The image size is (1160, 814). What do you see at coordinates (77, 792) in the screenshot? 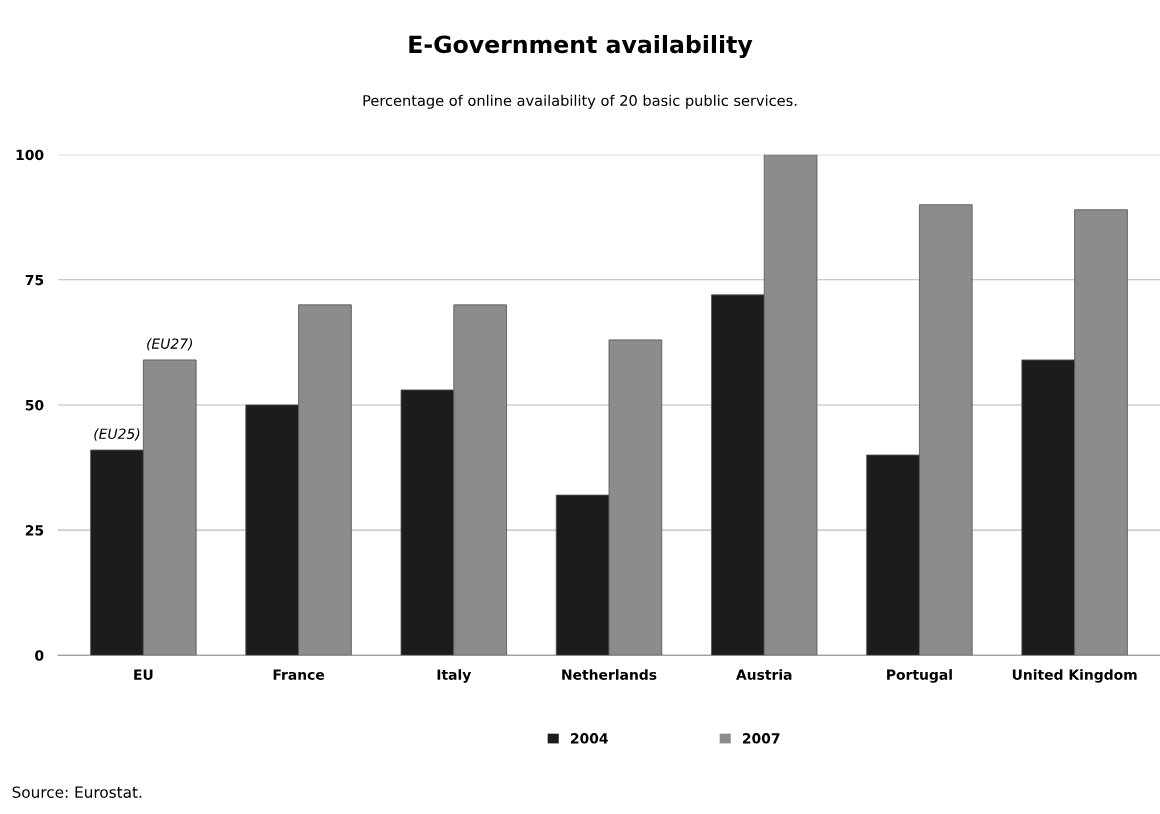
I see `source-note: Source: Eurostat.` at bounding box center [77, 792].